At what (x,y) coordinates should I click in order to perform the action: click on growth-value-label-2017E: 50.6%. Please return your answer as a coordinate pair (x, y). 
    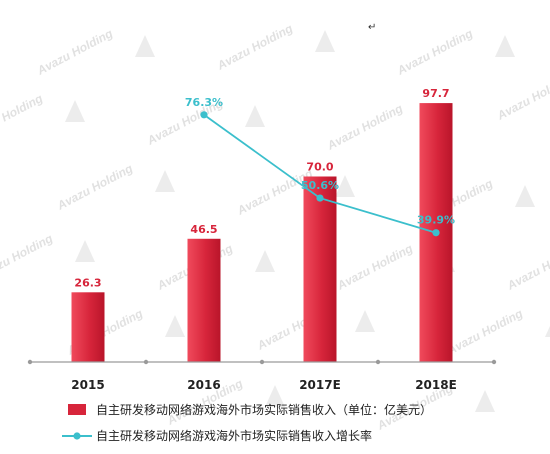
    Looking at the image, I should click on (320, 185).